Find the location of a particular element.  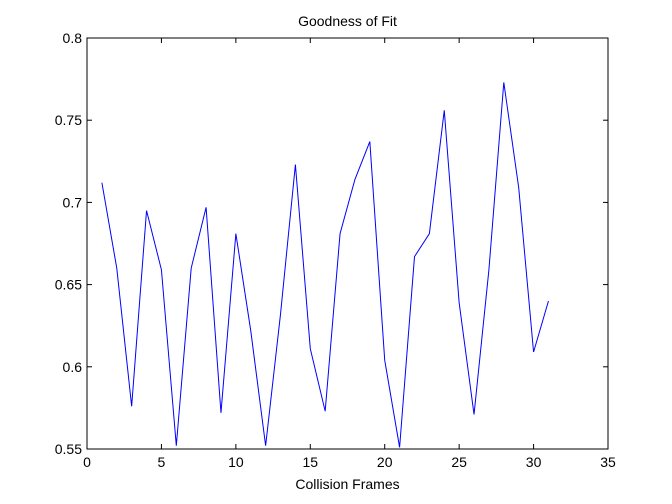

x-axis-label: Collision Frames is located at coordinates (347, 484).